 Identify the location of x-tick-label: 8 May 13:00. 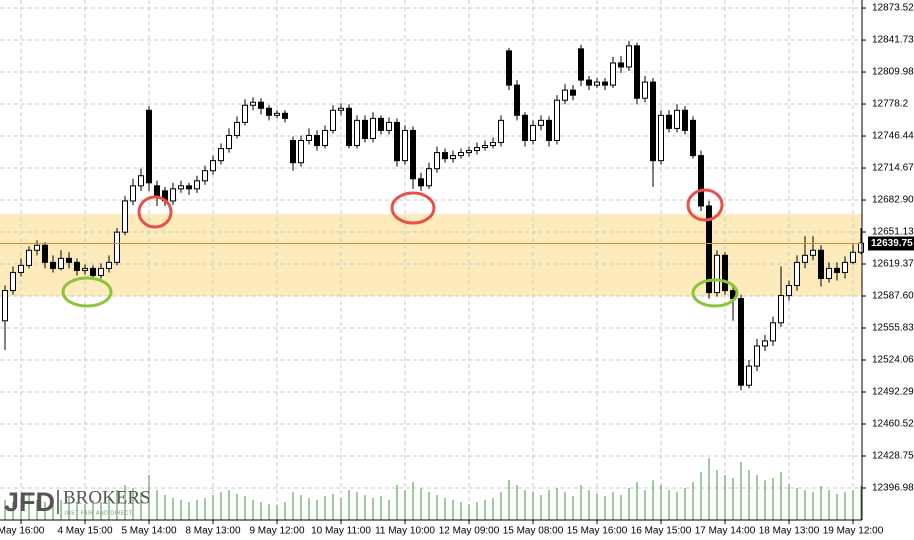
(212, 531).